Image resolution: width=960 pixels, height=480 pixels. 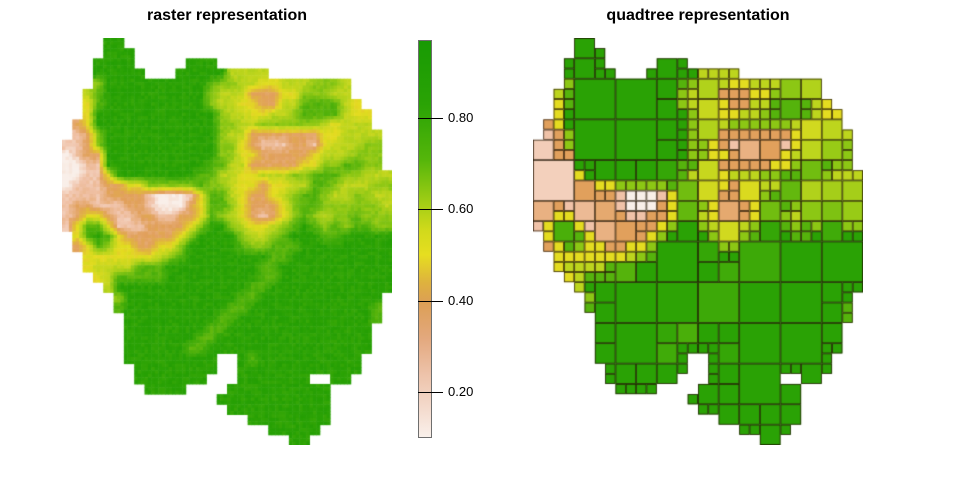 I want to click on legend: 0.80 0.60 0.40 0.20, so click(x=458, y=239).